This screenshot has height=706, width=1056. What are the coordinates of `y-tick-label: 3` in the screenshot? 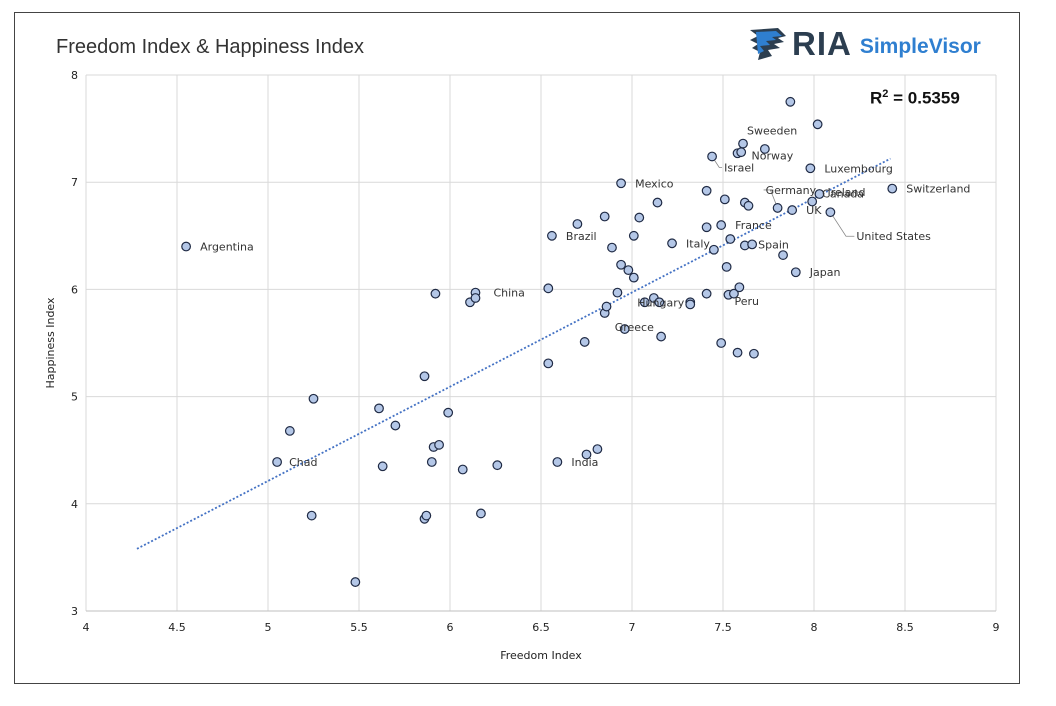 It's located at (74, 611).